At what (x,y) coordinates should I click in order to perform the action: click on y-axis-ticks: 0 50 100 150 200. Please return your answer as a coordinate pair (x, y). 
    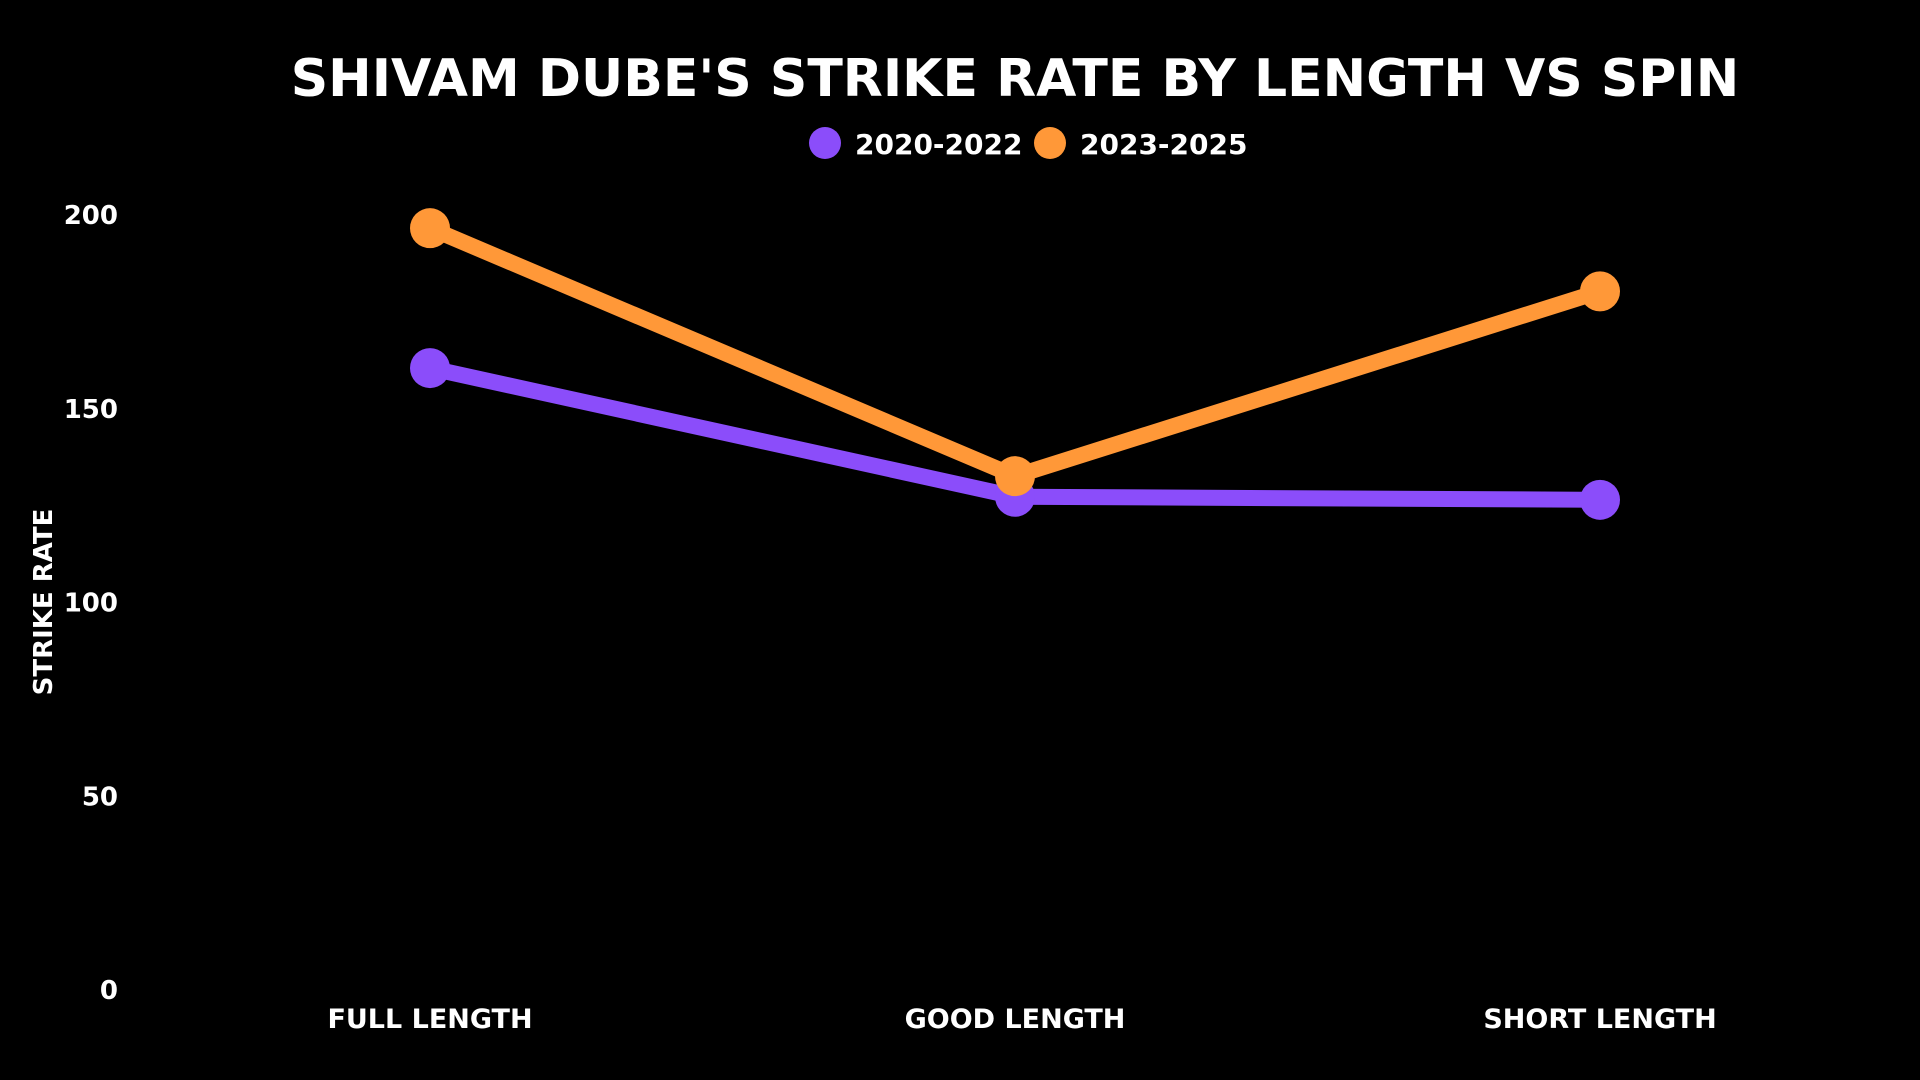
    Looking at the image, I should click on (91, 603).